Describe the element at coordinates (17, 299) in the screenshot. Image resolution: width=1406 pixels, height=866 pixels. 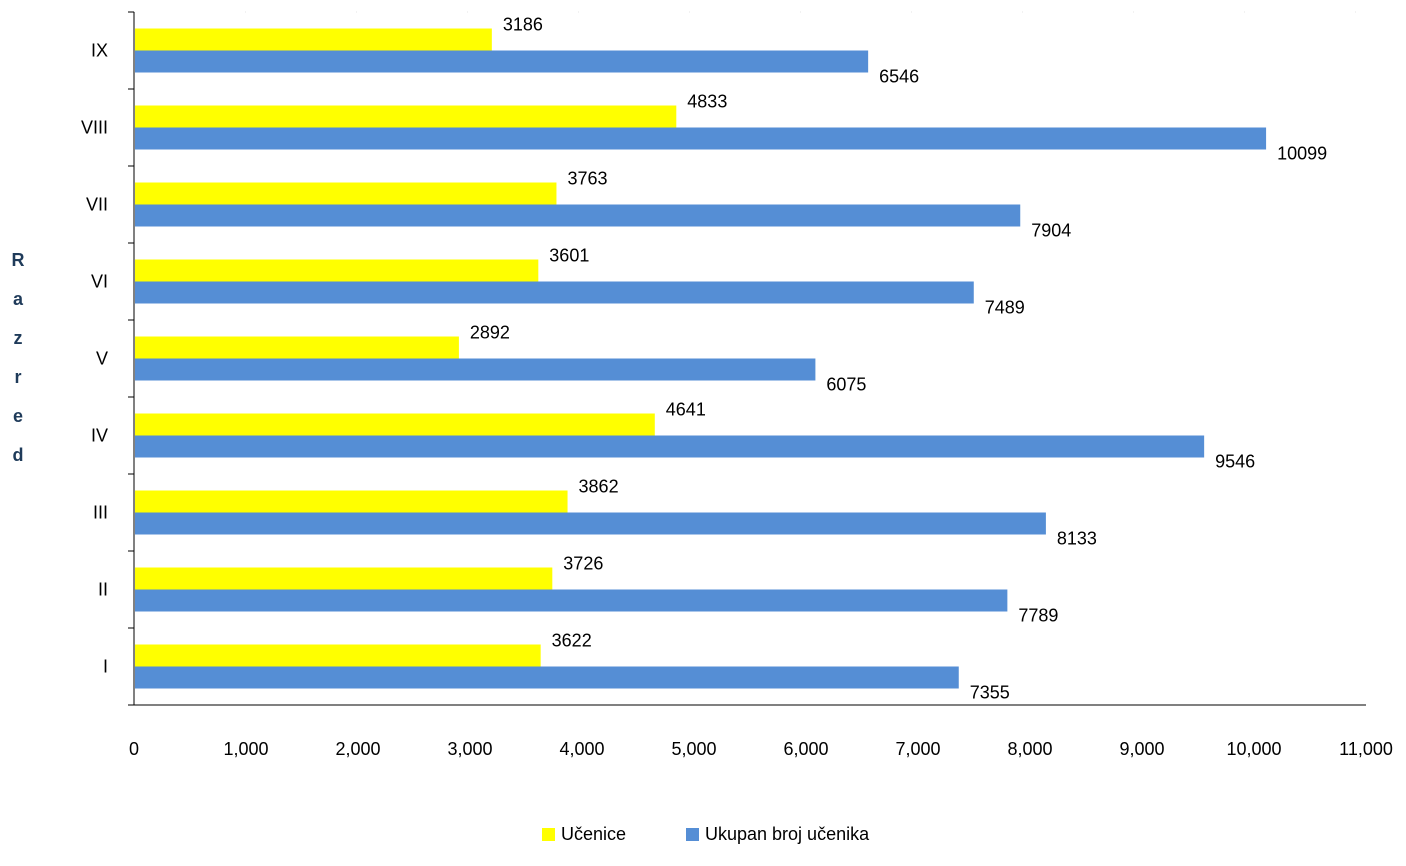
I see `y-axis-label-letter: a` at that location.